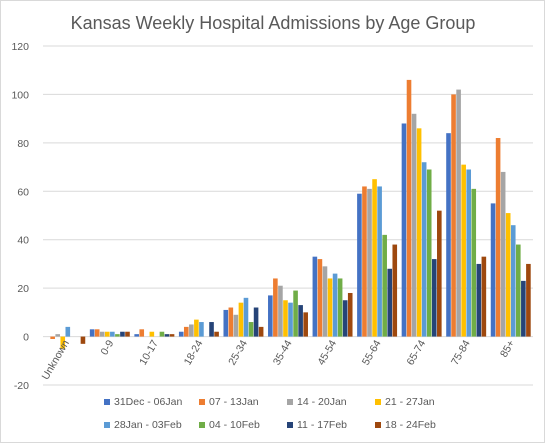 The height and width of the screenshot is (444, 545). Describe the element at coordinates (56, 360) in the screenshot. I see `x-tick-label: Unknown` at that location.